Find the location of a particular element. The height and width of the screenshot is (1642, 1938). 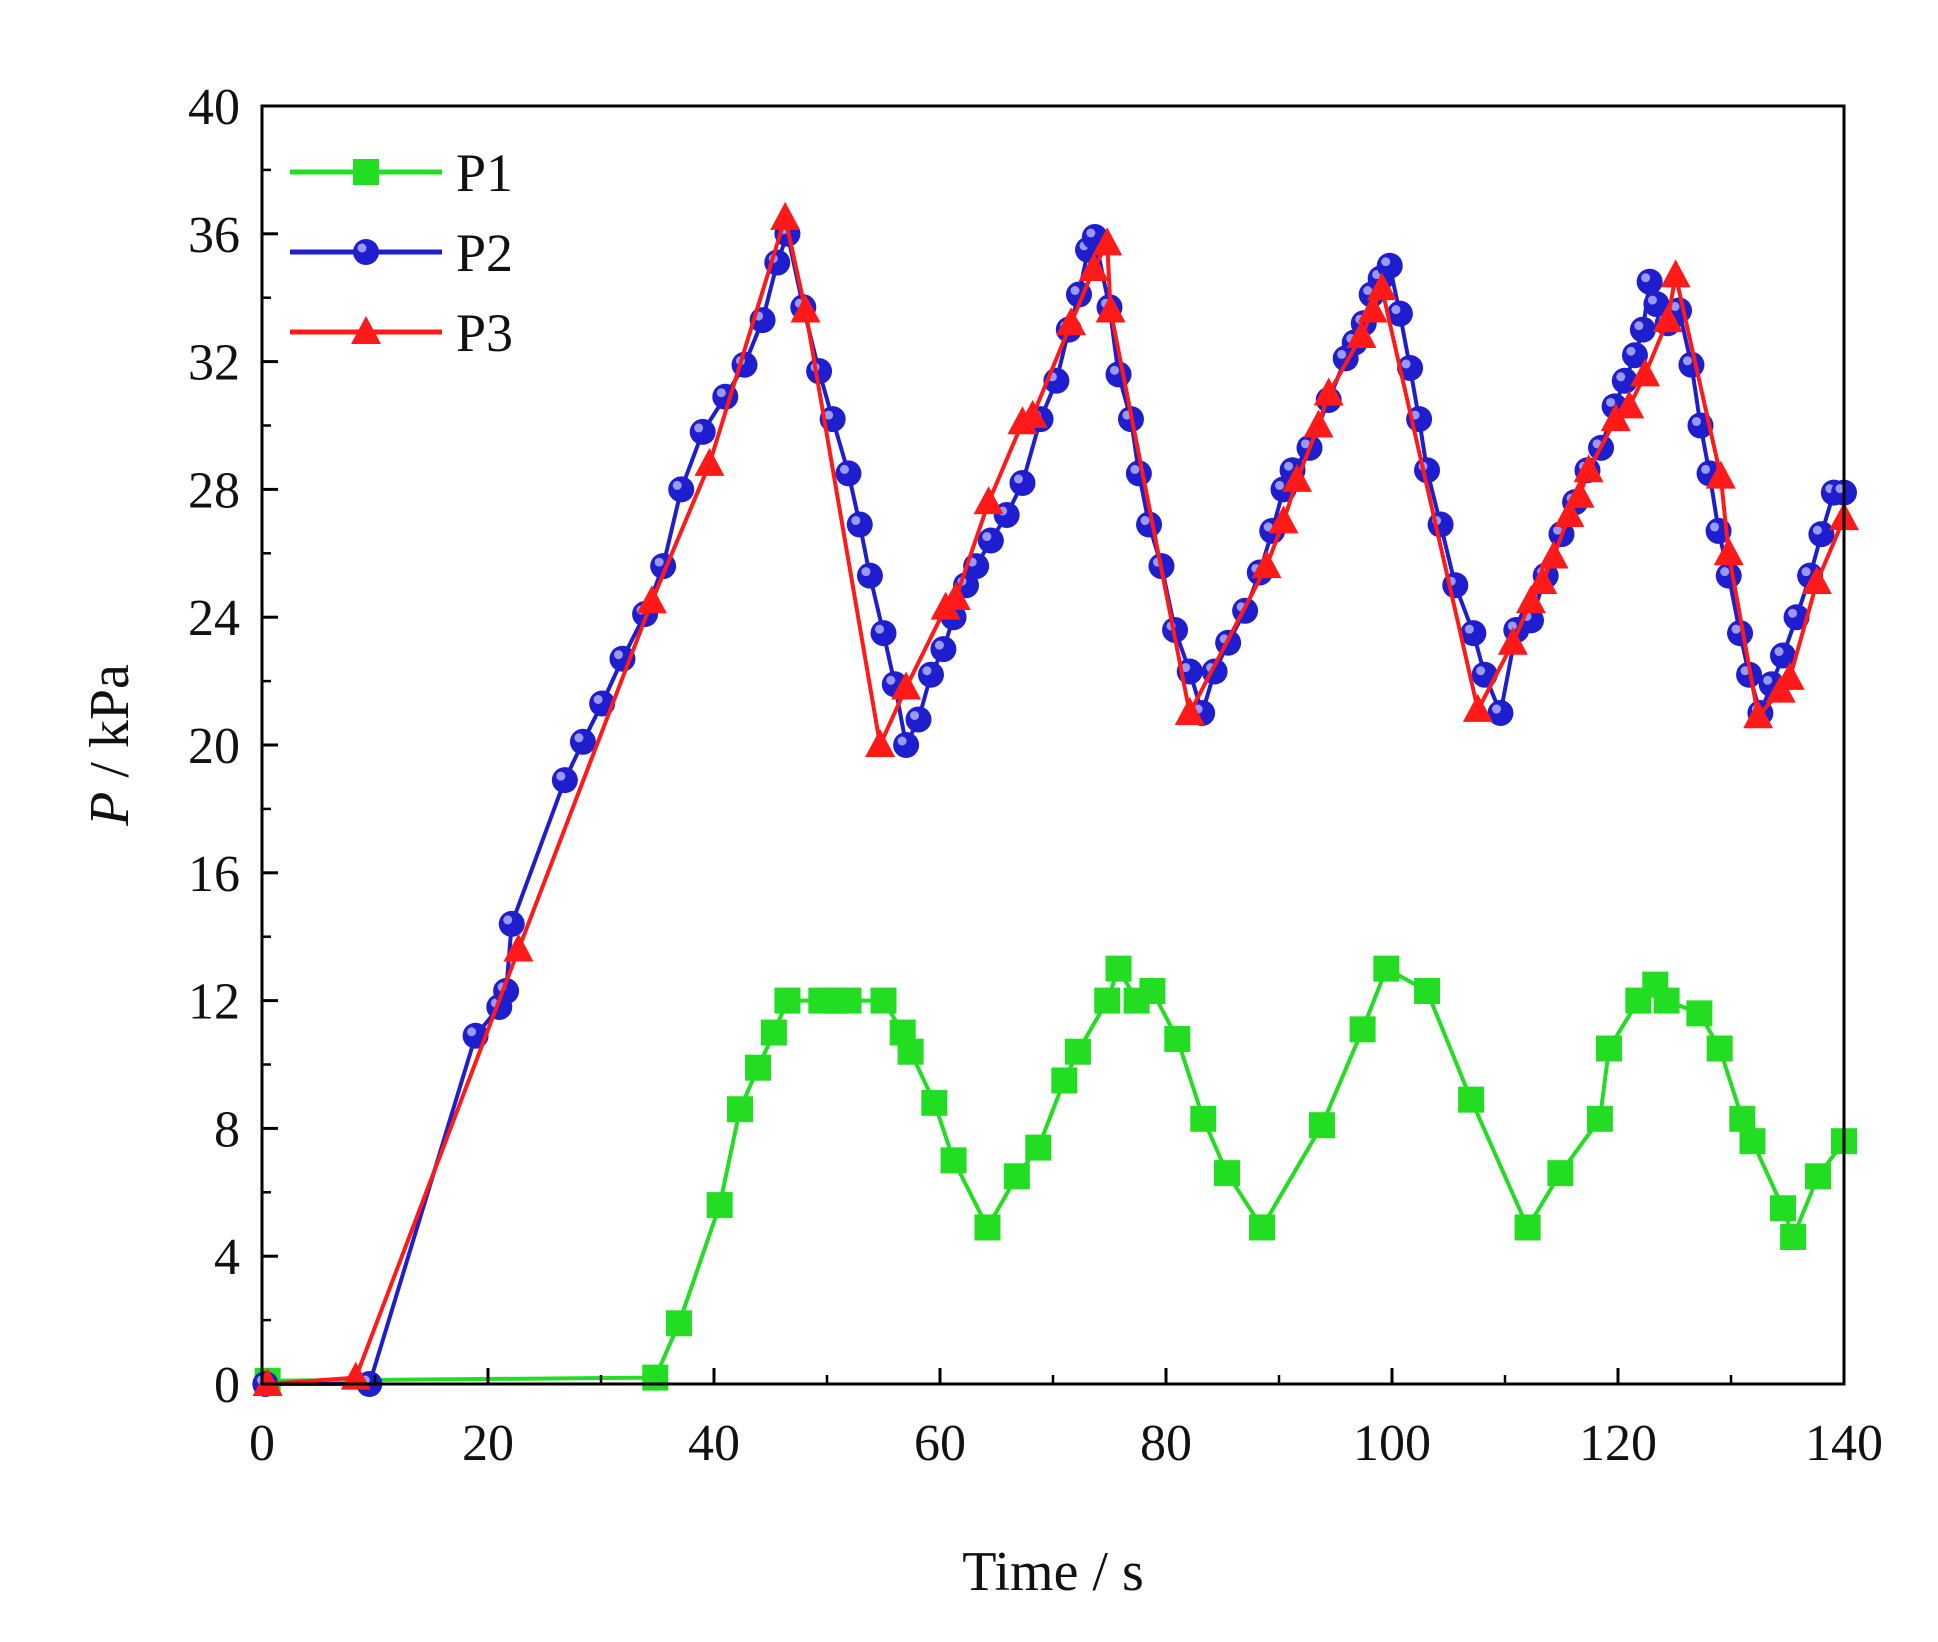

legend-marker-p3 is located at coordinates (366, 330).